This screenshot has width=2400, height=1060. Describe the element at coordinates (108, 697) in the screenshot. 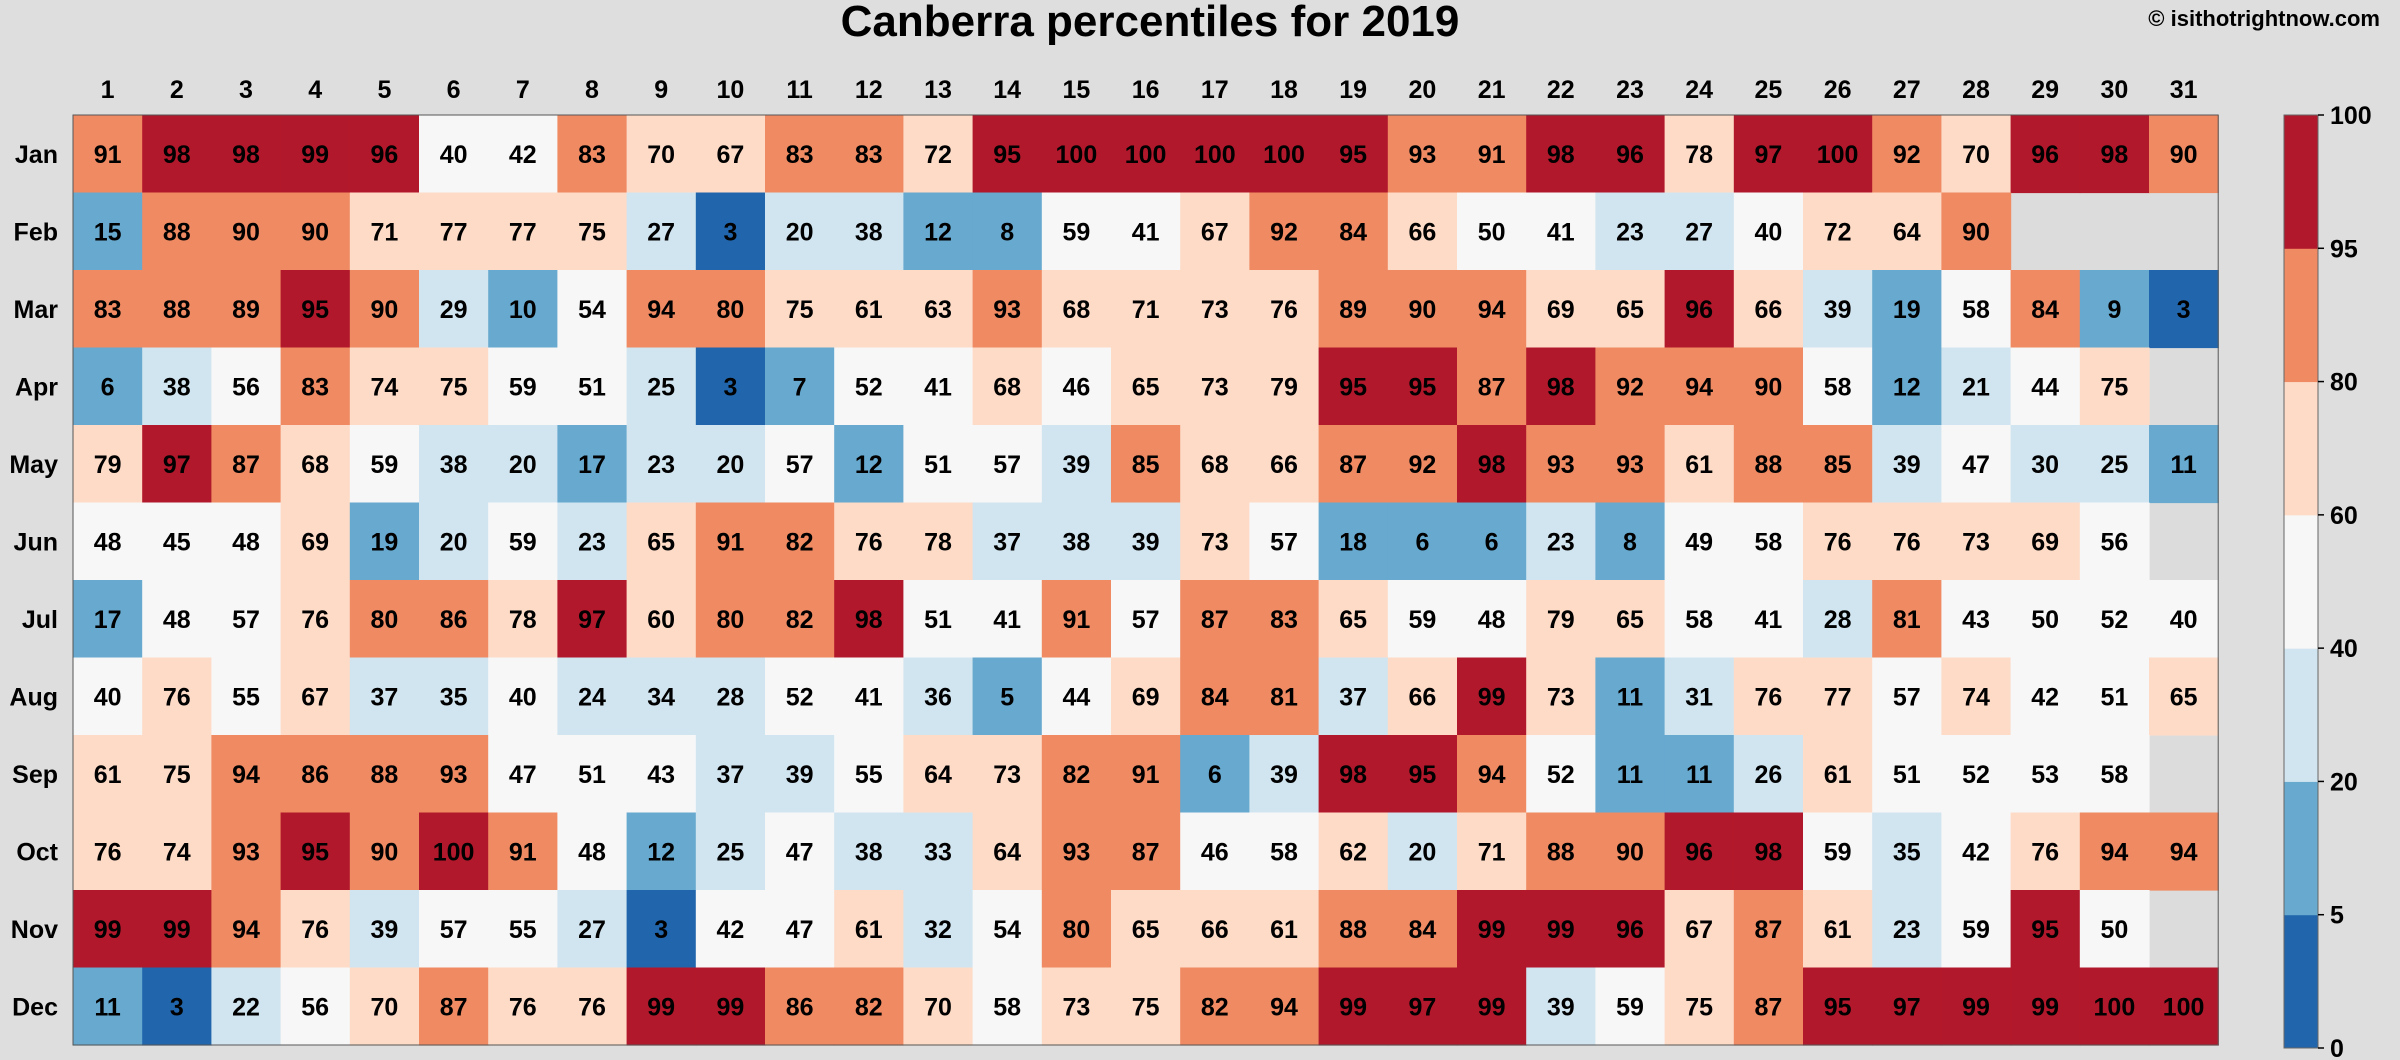

I see `cell-value-label: 40` at that location.